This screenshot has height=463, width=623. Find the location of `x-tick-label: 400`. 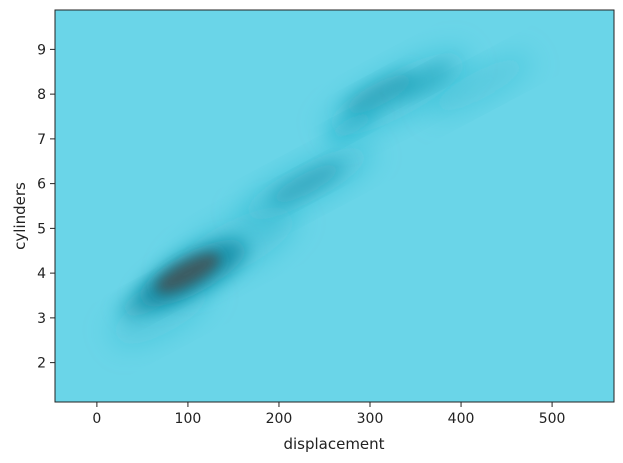

x-tick-label: 400 is located at coordinates (461, 419).